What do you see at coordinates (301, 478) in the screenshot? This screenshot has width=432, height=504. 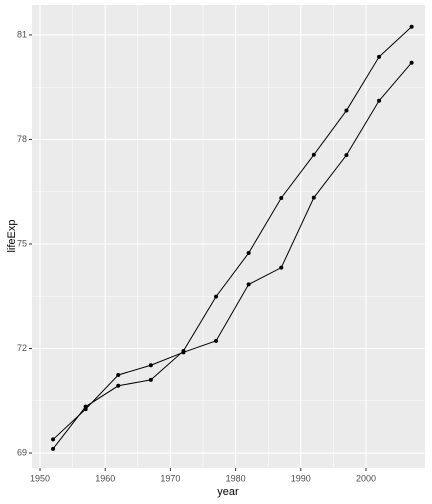 I see `x-tick-label: 1990` at bounding box center [301, 478].